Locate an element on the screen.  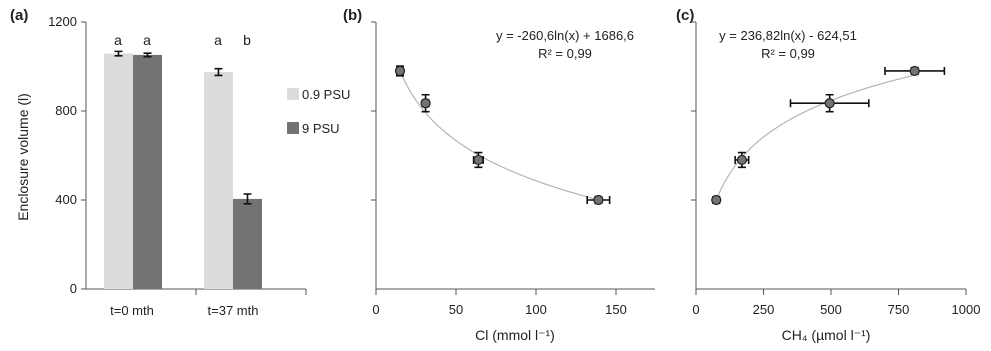
panel-c-x-tick-label: 250 is located at coordinates (764, 309).